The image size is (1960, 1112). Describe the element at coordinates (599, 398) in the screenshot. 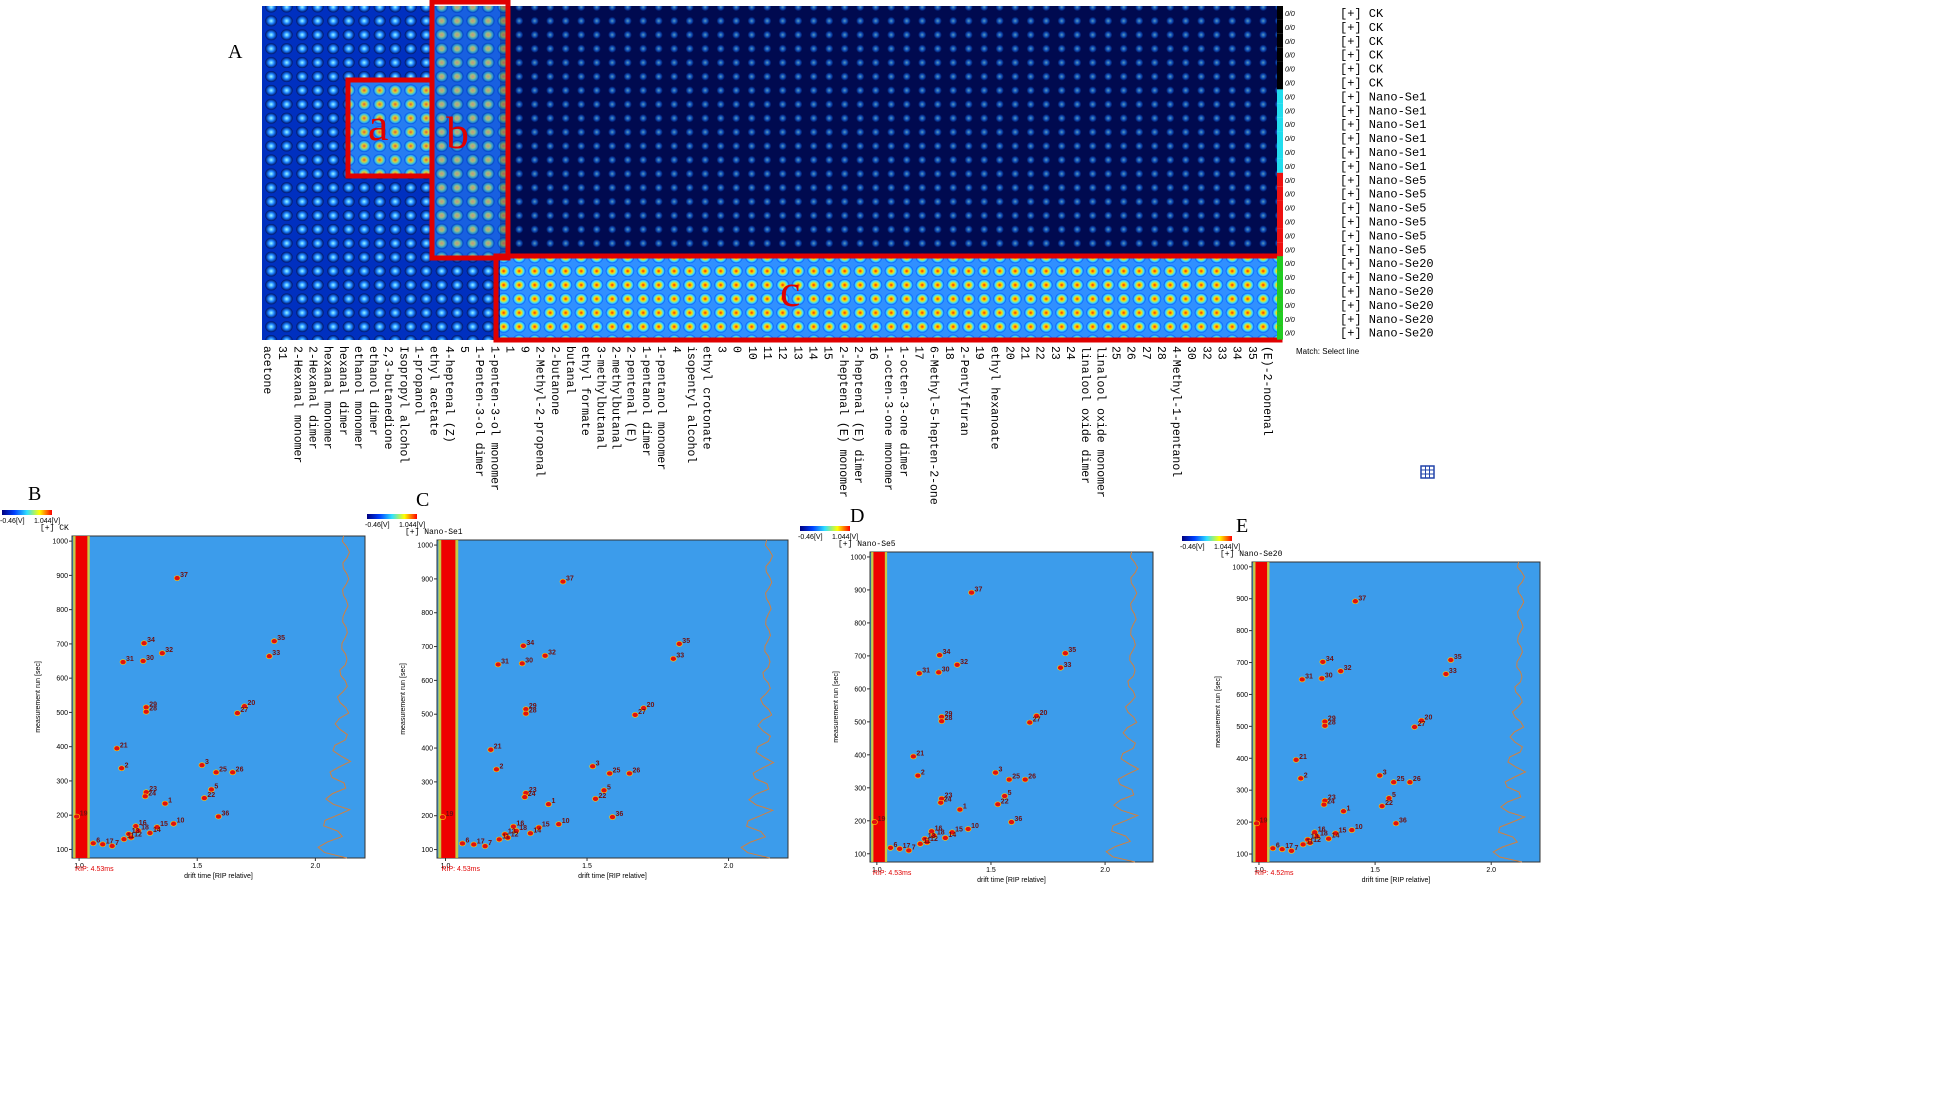

I see `compound-label: 3-methylbutanal` at that location.